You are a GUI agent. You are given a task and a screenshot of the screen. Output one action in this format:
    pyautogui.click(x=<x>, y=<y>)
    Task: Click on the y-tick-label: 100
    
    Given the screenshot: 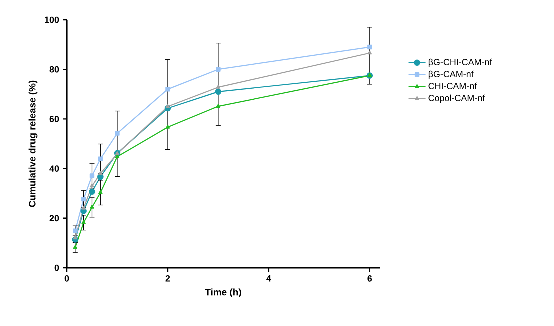 What is the action you would take?
    pyautogui.click(x=52, y=20)
    